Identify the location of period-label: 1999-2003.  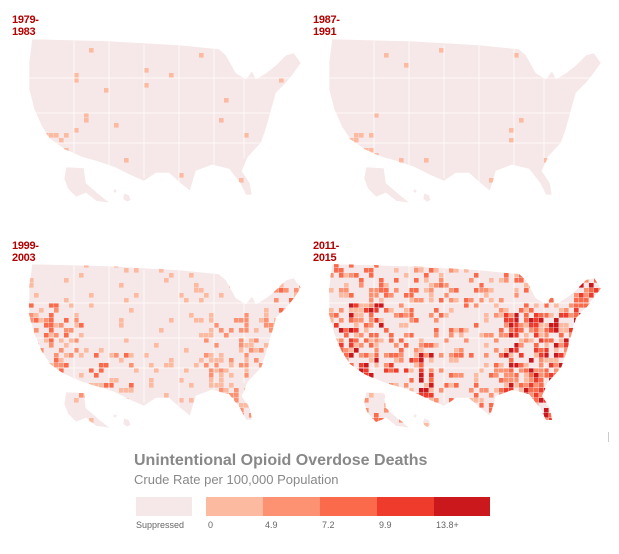
(25, 252).